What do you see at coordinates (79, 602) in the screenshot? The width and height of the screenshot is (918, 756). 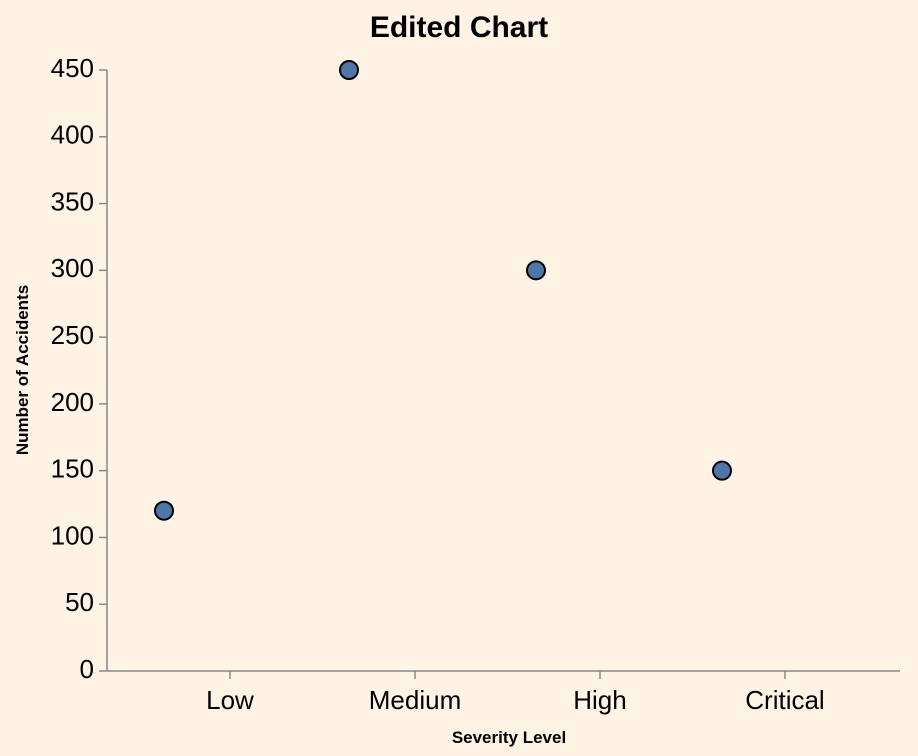 I see `y-tick-label: 50` at bounding box center [79, 602].